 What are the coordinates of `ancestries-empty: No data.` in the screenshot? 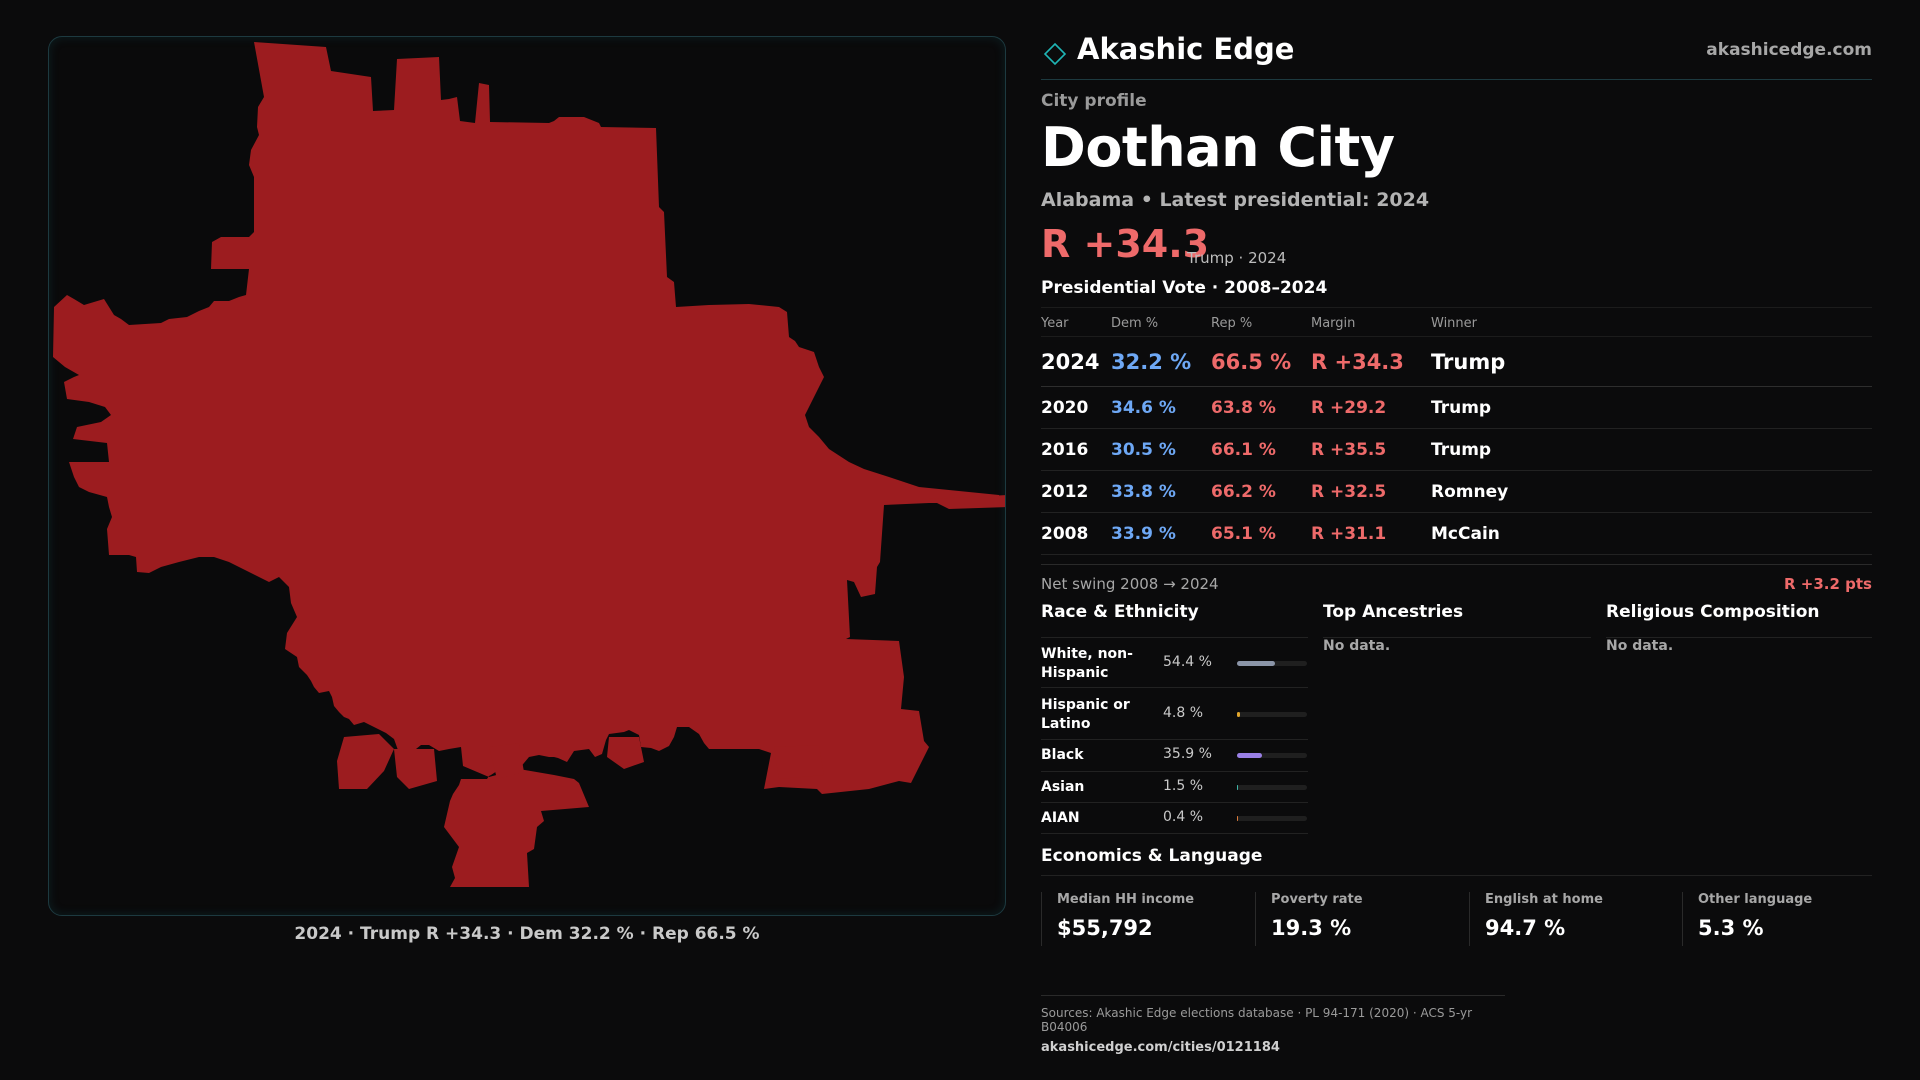 It's located at (1357, 646).